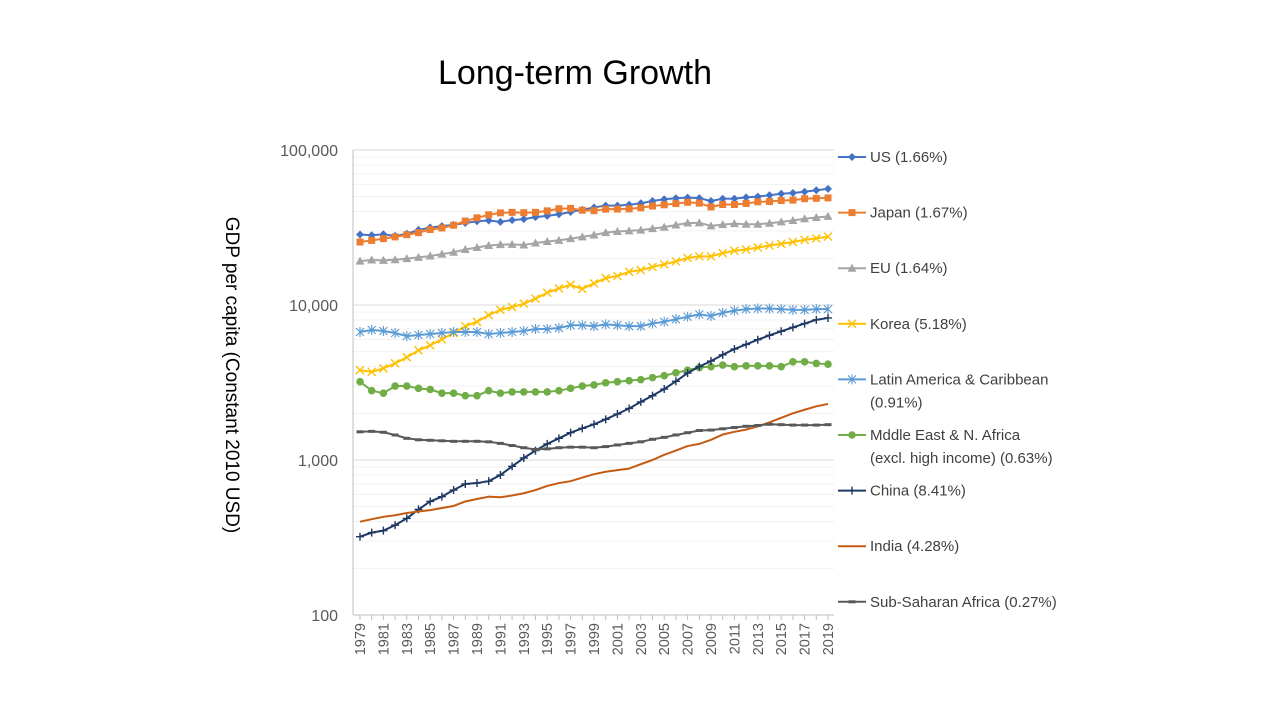 This screenshot has width=1280, height=720. What do you see at coordinates (893, 268) in the screenshot?
I see `legend-item: EU (1.64%)` at bounding box center [893, 268].